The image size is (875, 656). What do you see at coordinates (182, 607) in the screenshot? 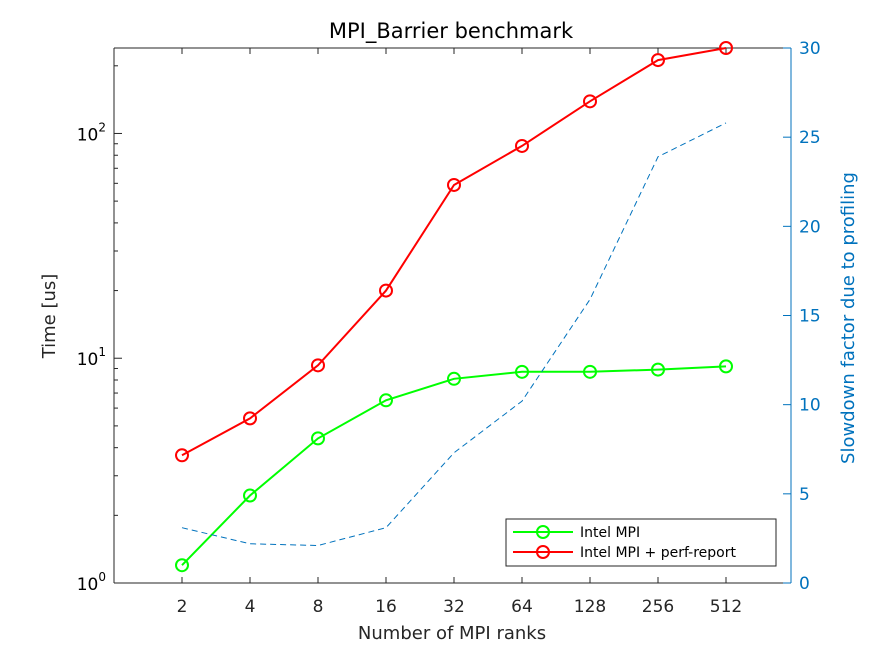
I see `x-tick-label: 2` at bounding box center [182, 607].